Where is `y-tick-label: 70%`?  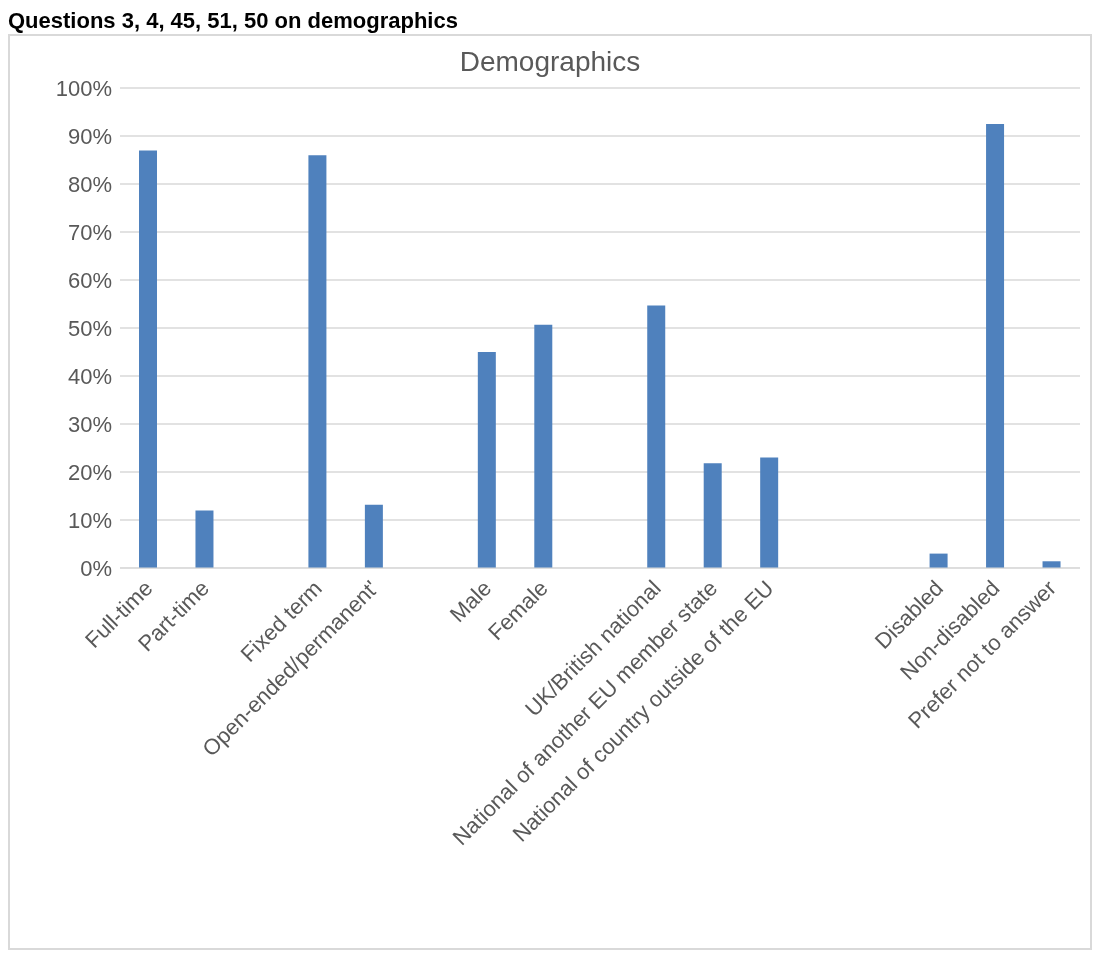
y-tick-label: 70% is located at coordinates (89, 232).